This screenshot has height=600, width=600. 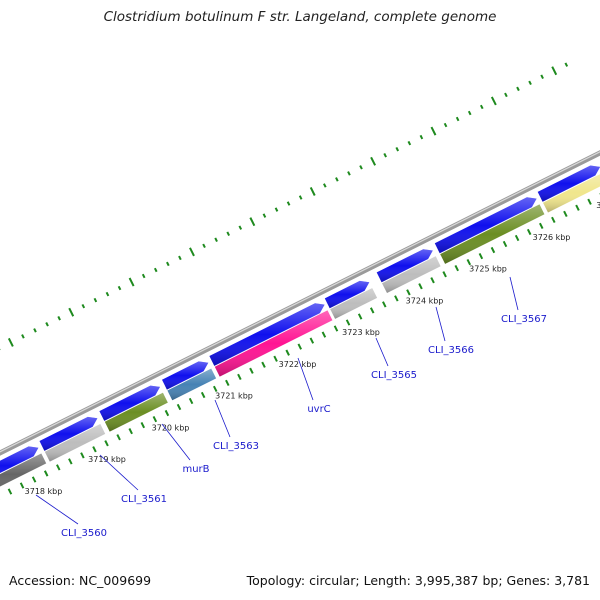 What do you see at coordinates (552, 237) in the screenshot?
I see `ruler-tick-label: 3726 kbp` at bounding box center [552, 237].